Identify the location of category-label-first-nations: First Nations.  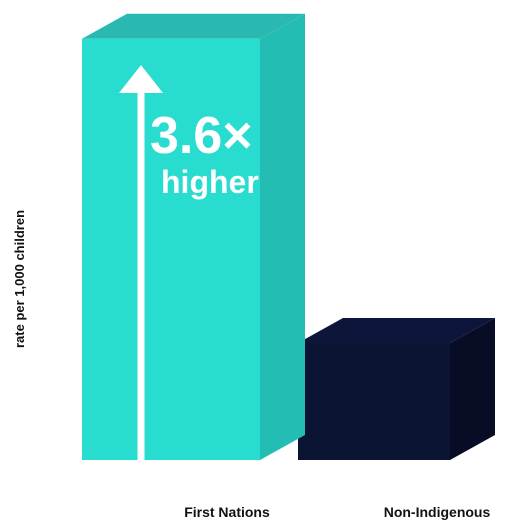
(227, 512).